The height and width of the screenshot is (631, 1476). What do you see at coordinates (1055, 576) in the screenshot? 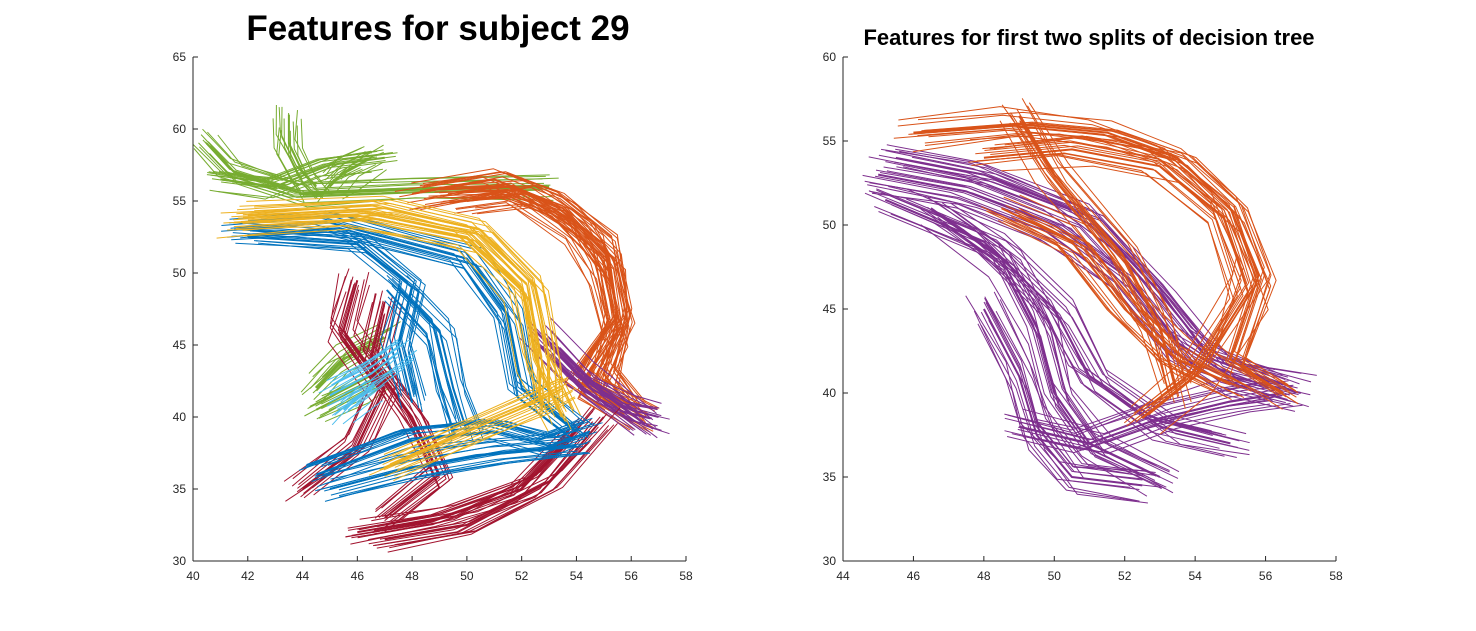
I see `x-tick-label: 50` at bounding box center [1055, 576].